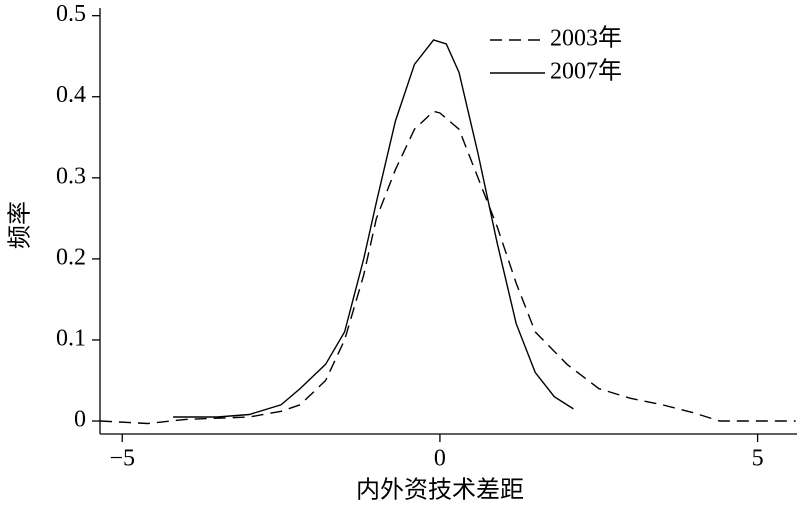 The width and height of the screenshot is (800, 512). I want to click on y-tick-label: 0.3, so click(71, 176).